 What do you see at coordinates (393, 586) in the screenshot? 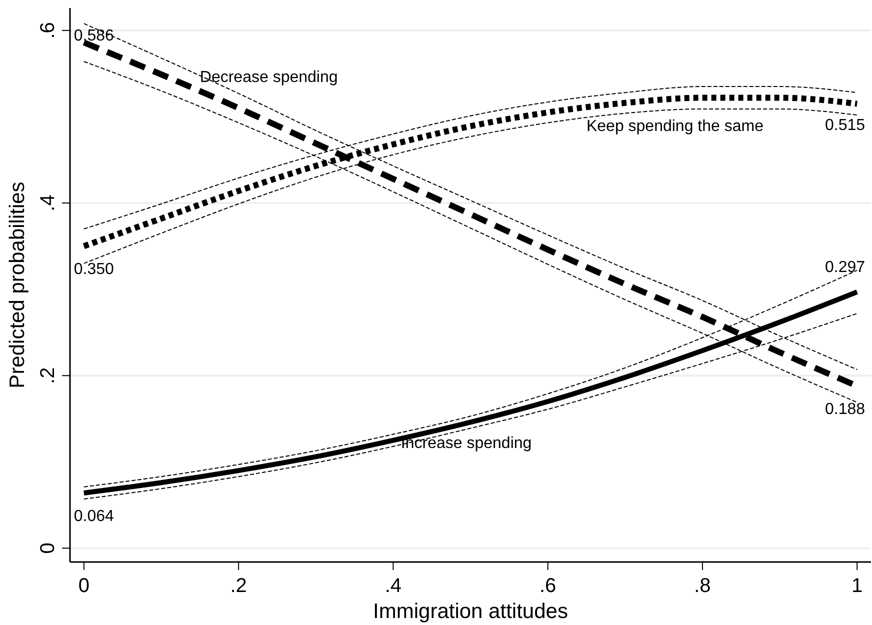
I see `x-tick-label: .4` at bounding box center [393, 586].